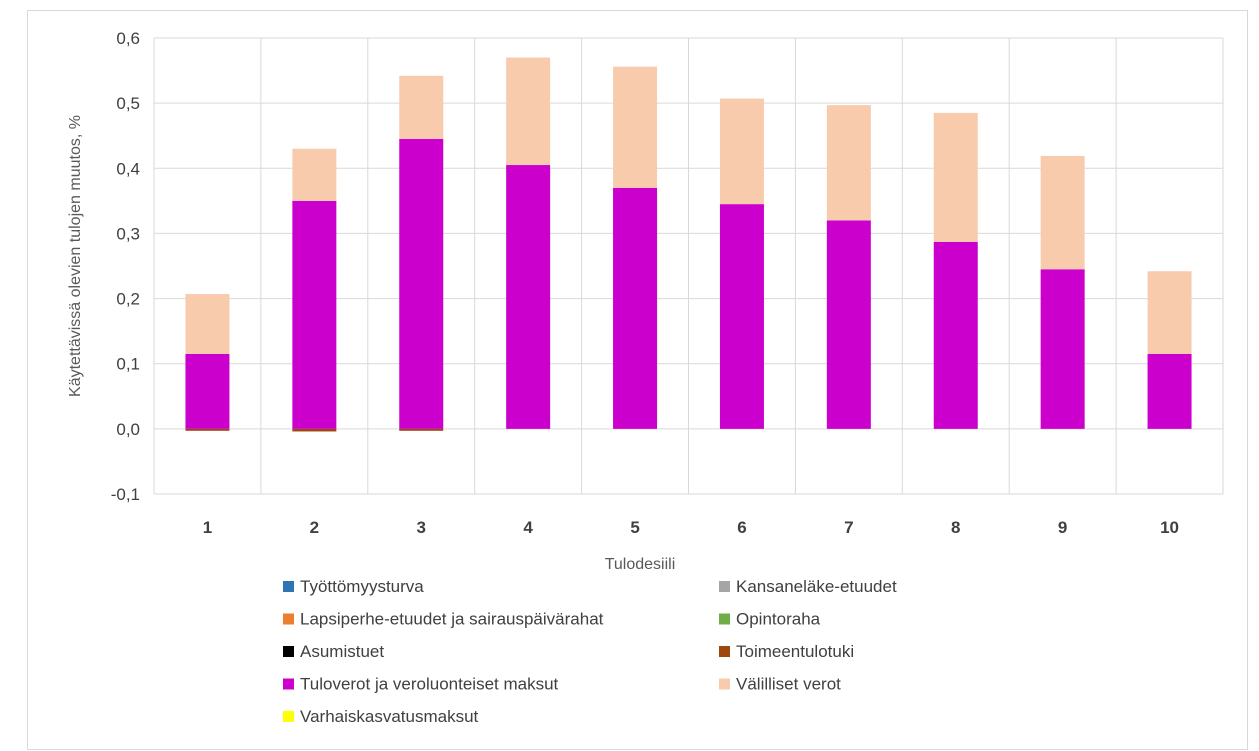  I want to click on y-tick-label: 0,6, so click(128, 38).